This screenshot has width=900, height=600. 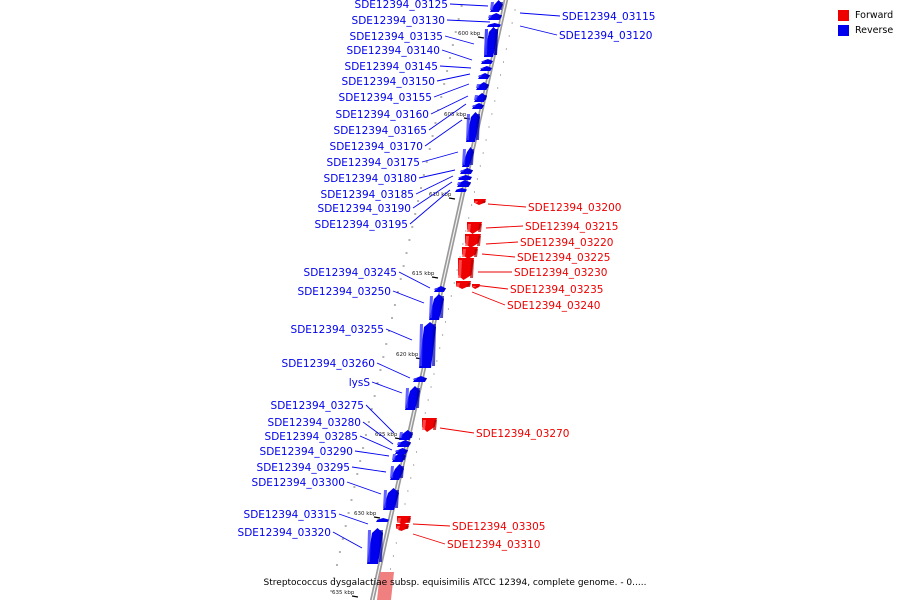 I want to click on gene-label-sde12394-03280: SDE12394_03280, so click(x=314, y=423).